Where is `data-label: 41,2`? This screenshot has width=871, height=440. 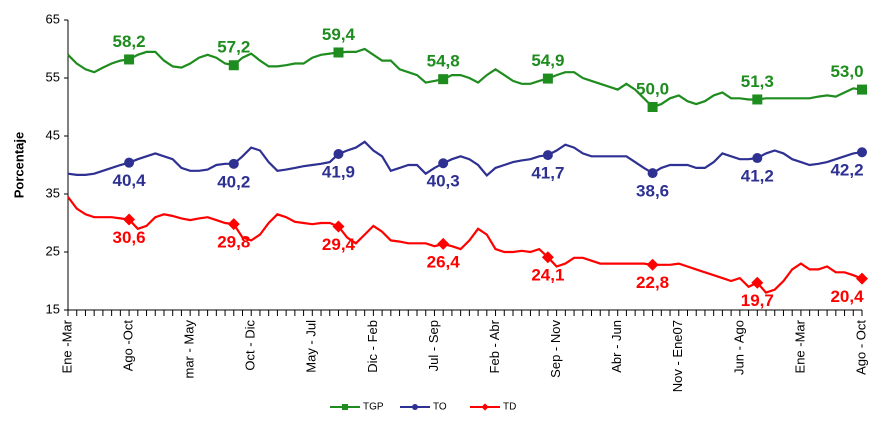 data-label: 41,2 is located at coordinates (757, 176).